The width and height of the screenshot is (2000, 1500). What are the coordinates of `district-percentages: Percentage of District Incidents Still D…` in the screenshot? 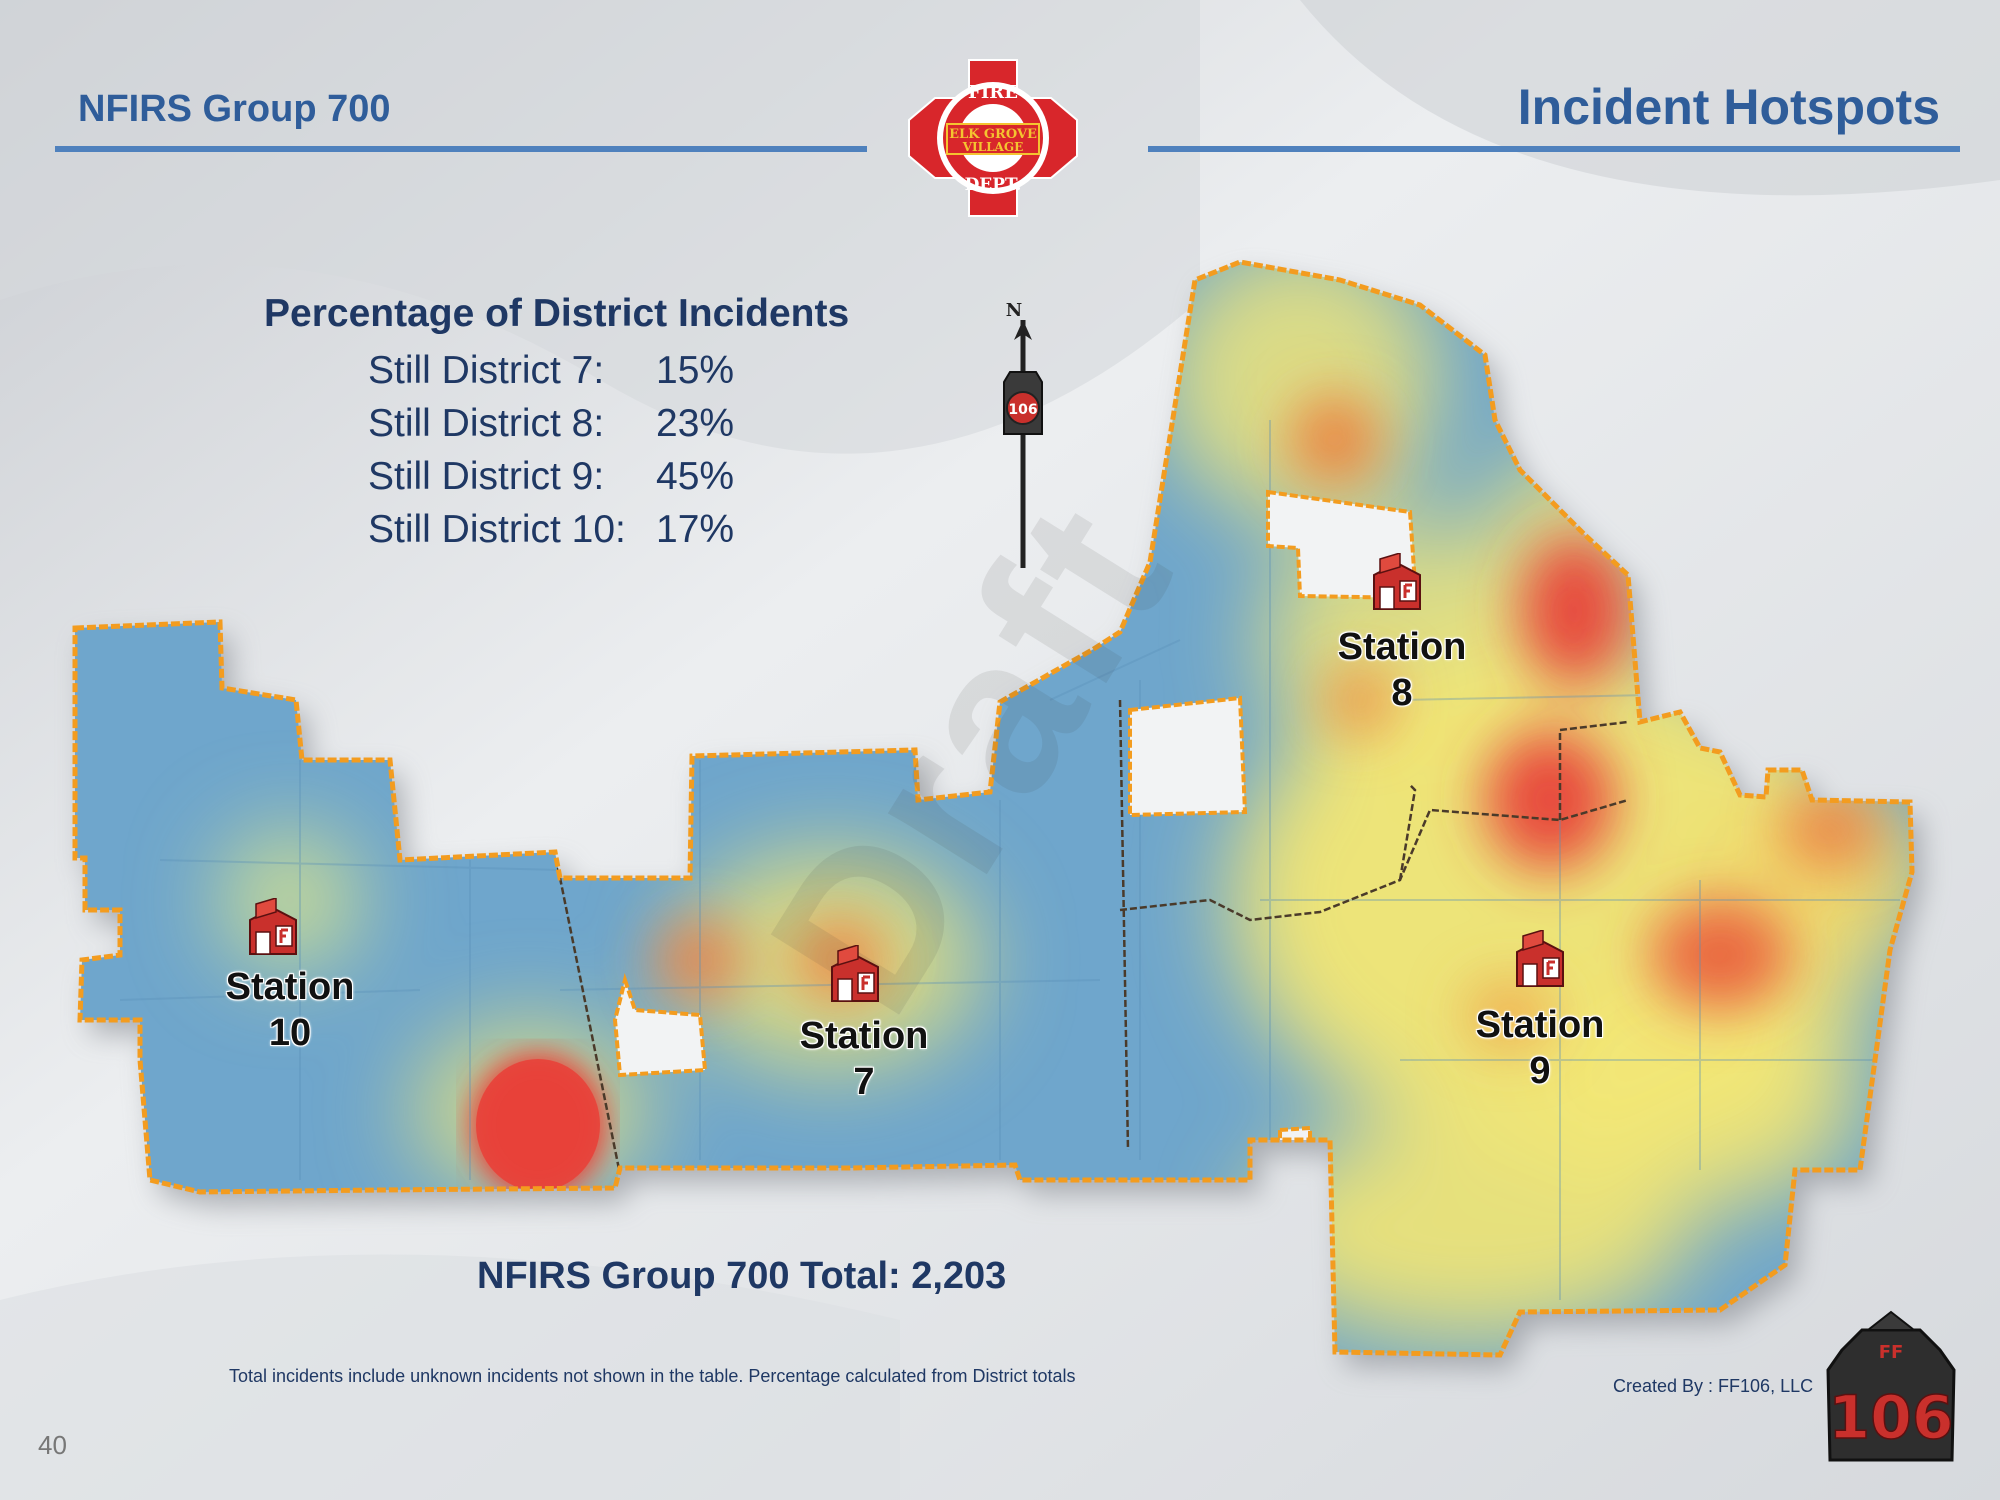 It's located at (556, 424).